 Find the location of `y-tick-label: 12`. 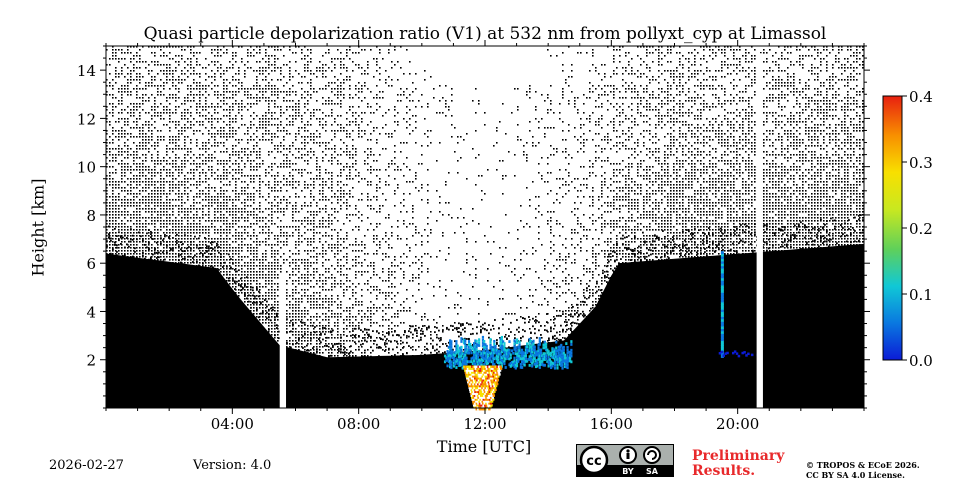

y-tick-label: 12 is located at coordinates (86, 119).